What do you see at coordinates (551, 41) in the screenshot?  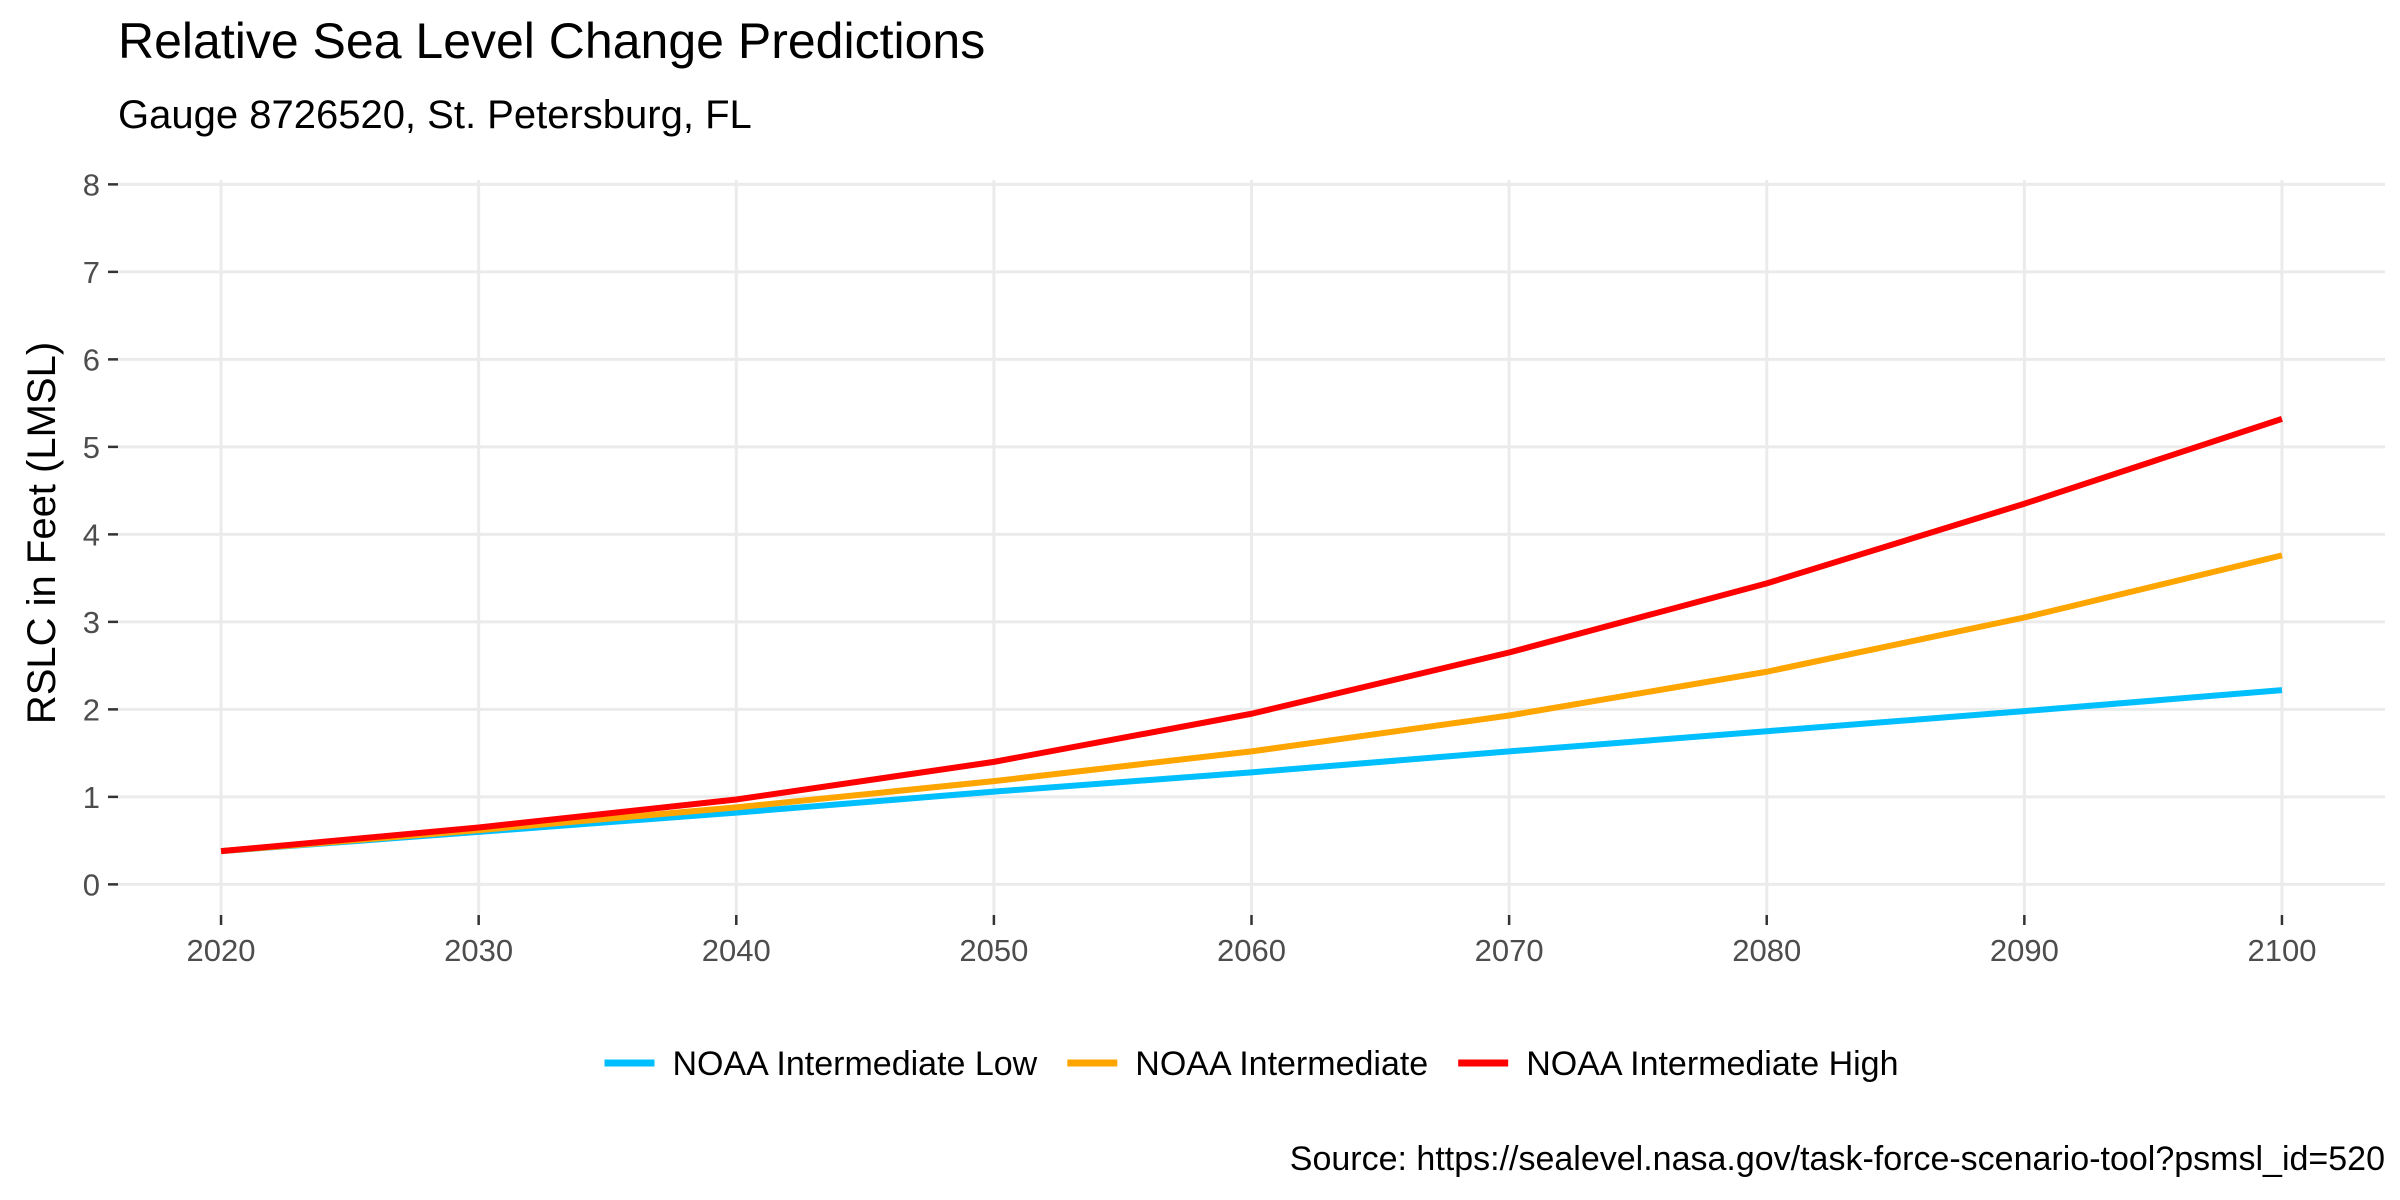 I see `chart-title: Relative Sea Level Change Predictions` at bounding box center [551, 41].